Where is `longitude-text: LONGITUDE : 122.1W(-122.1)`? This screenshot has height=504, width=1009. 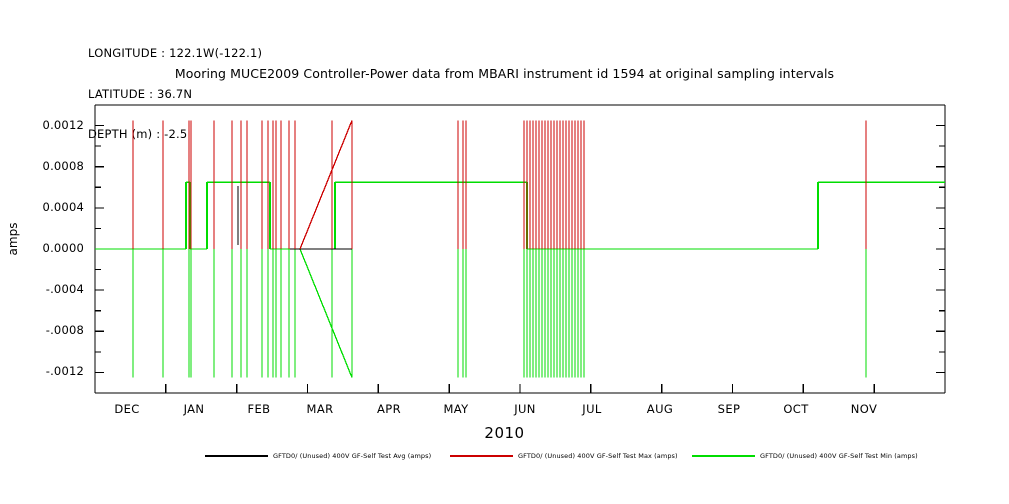 longitude-text: LONGITUDE : 122.1W(-122.1) is located at coordinates (175, 53).